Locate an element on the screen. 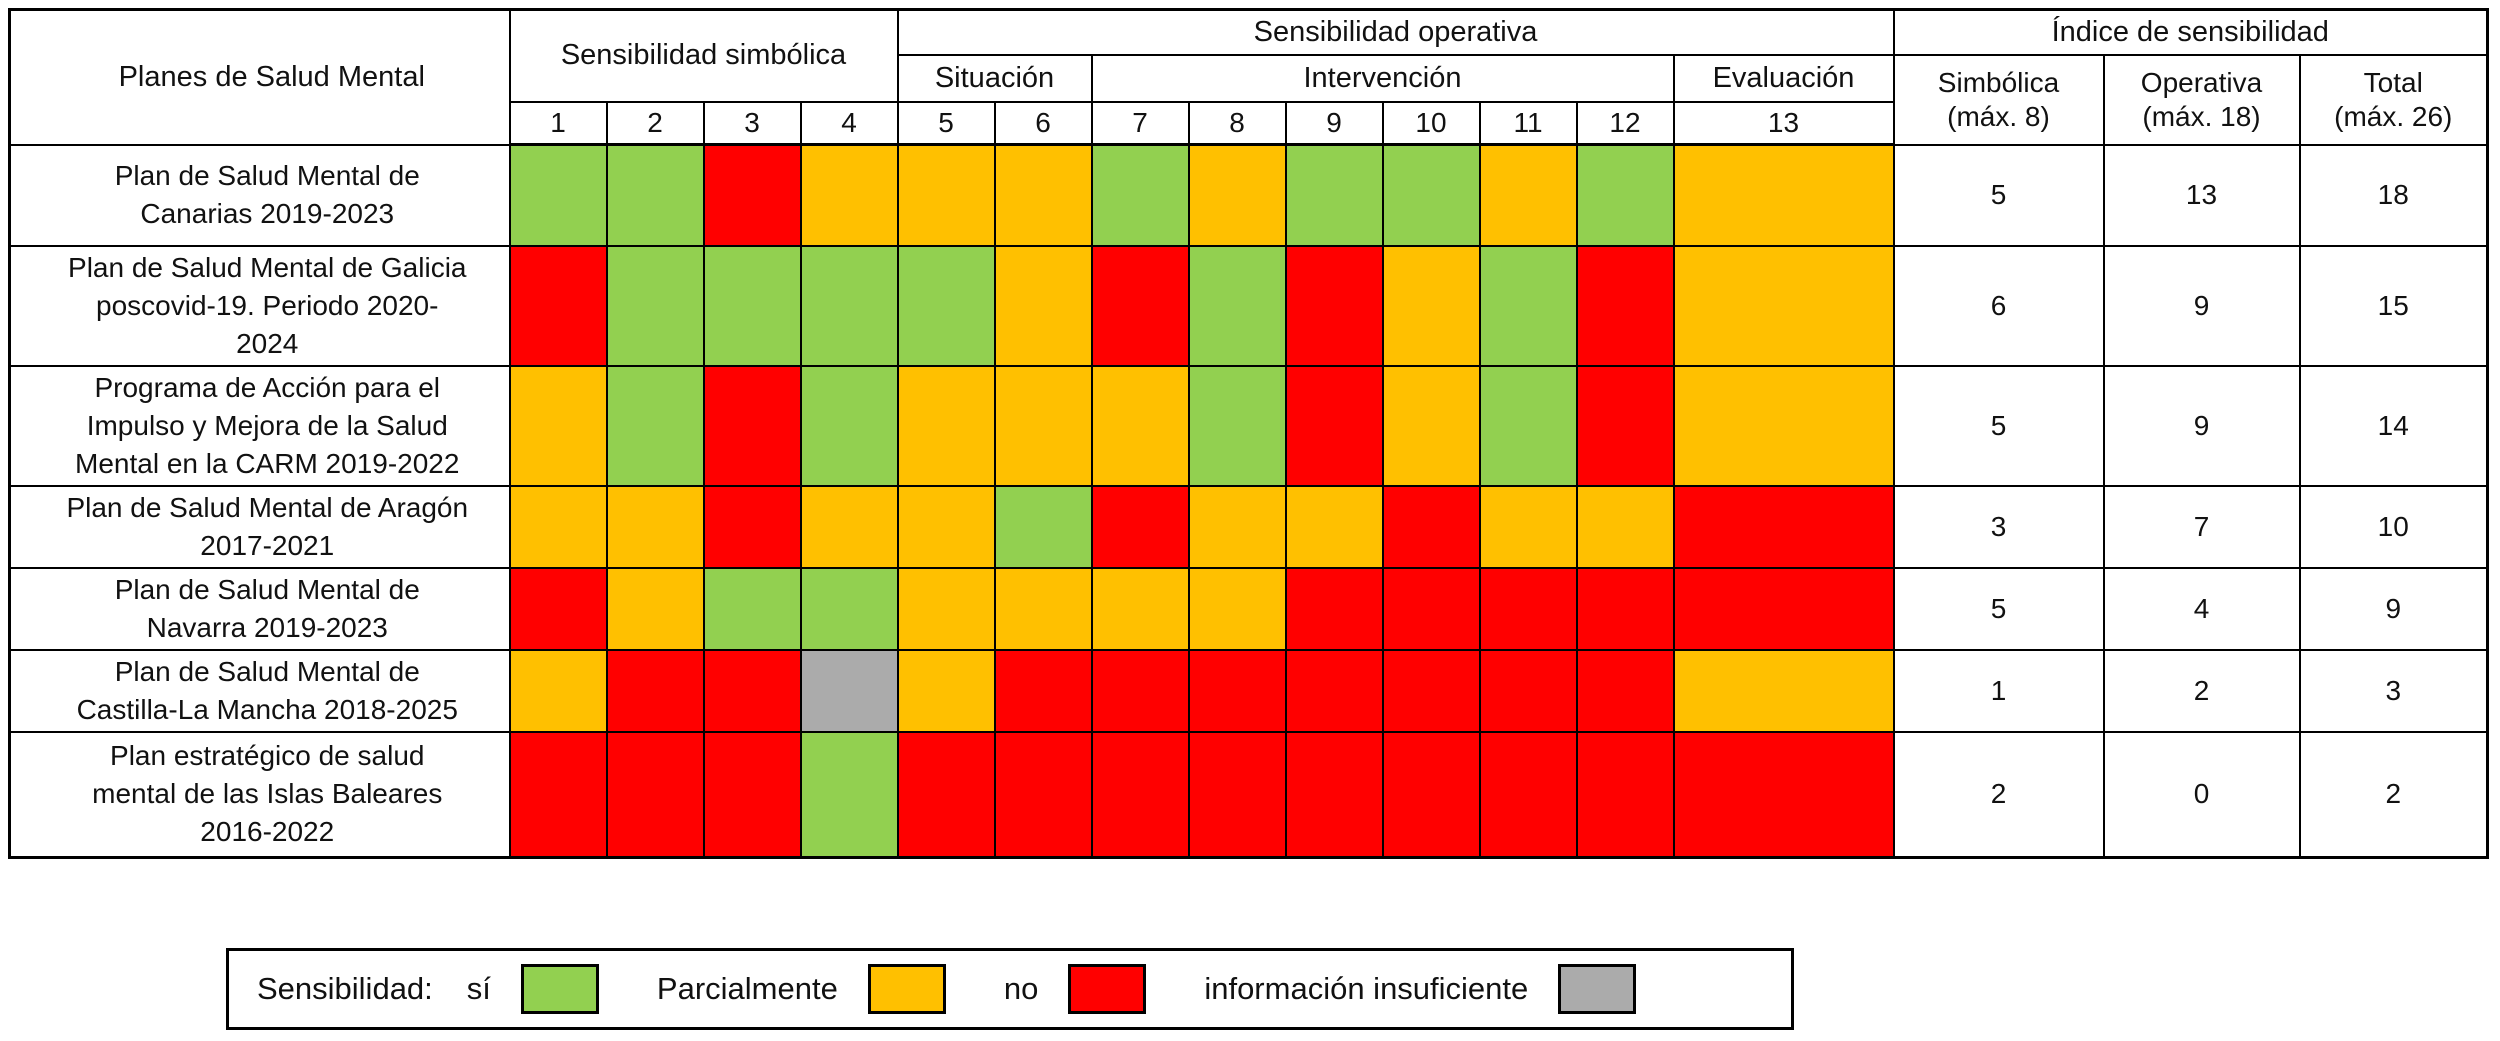 Image resolution: width=2500 pixels, height=1041 pixels. criterion-number: 4 is located at coordinates (849, 123).